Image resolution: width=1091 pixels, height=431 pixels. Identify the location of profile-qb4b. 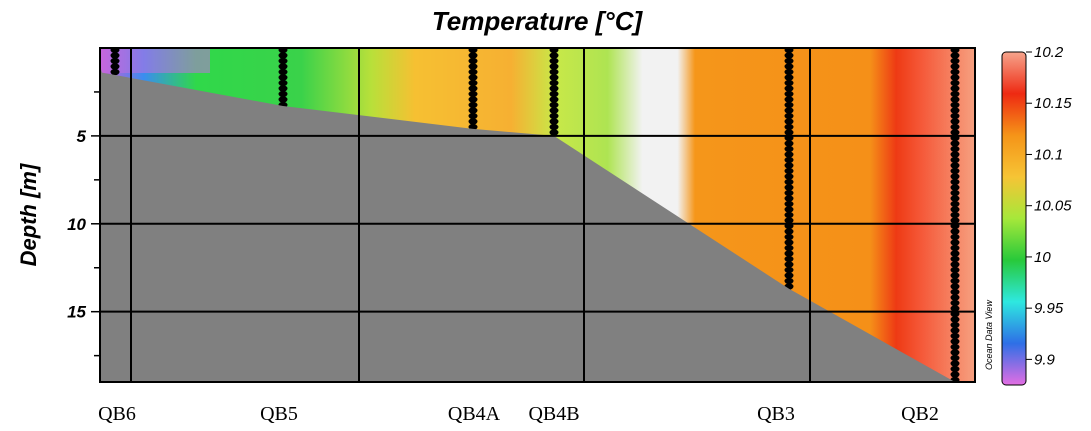
(554, 92).